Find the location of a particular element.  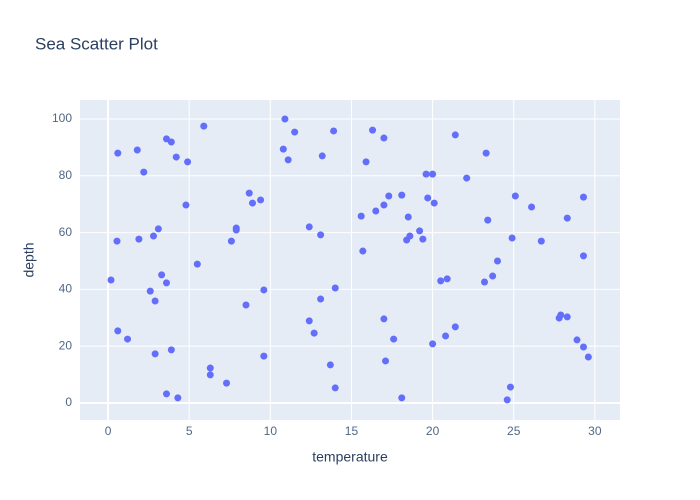

y-tick-label: 20 is located at coordinates (66, 345).